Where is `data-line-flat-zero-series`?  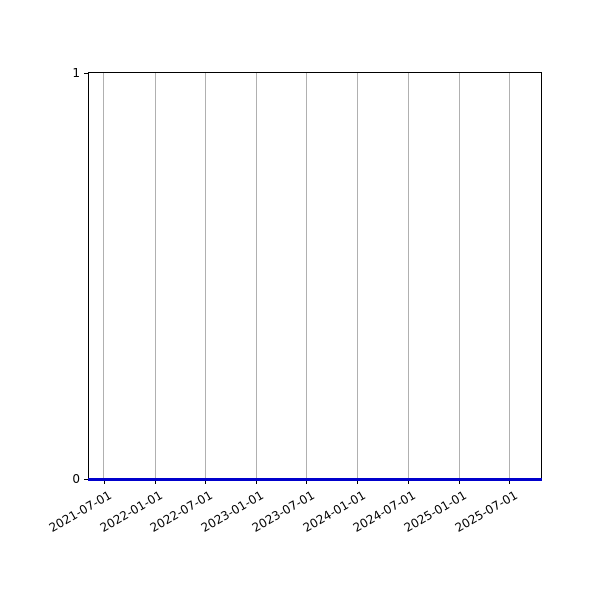
data-line-flat-zero-series is located at coordinates (315, 479).